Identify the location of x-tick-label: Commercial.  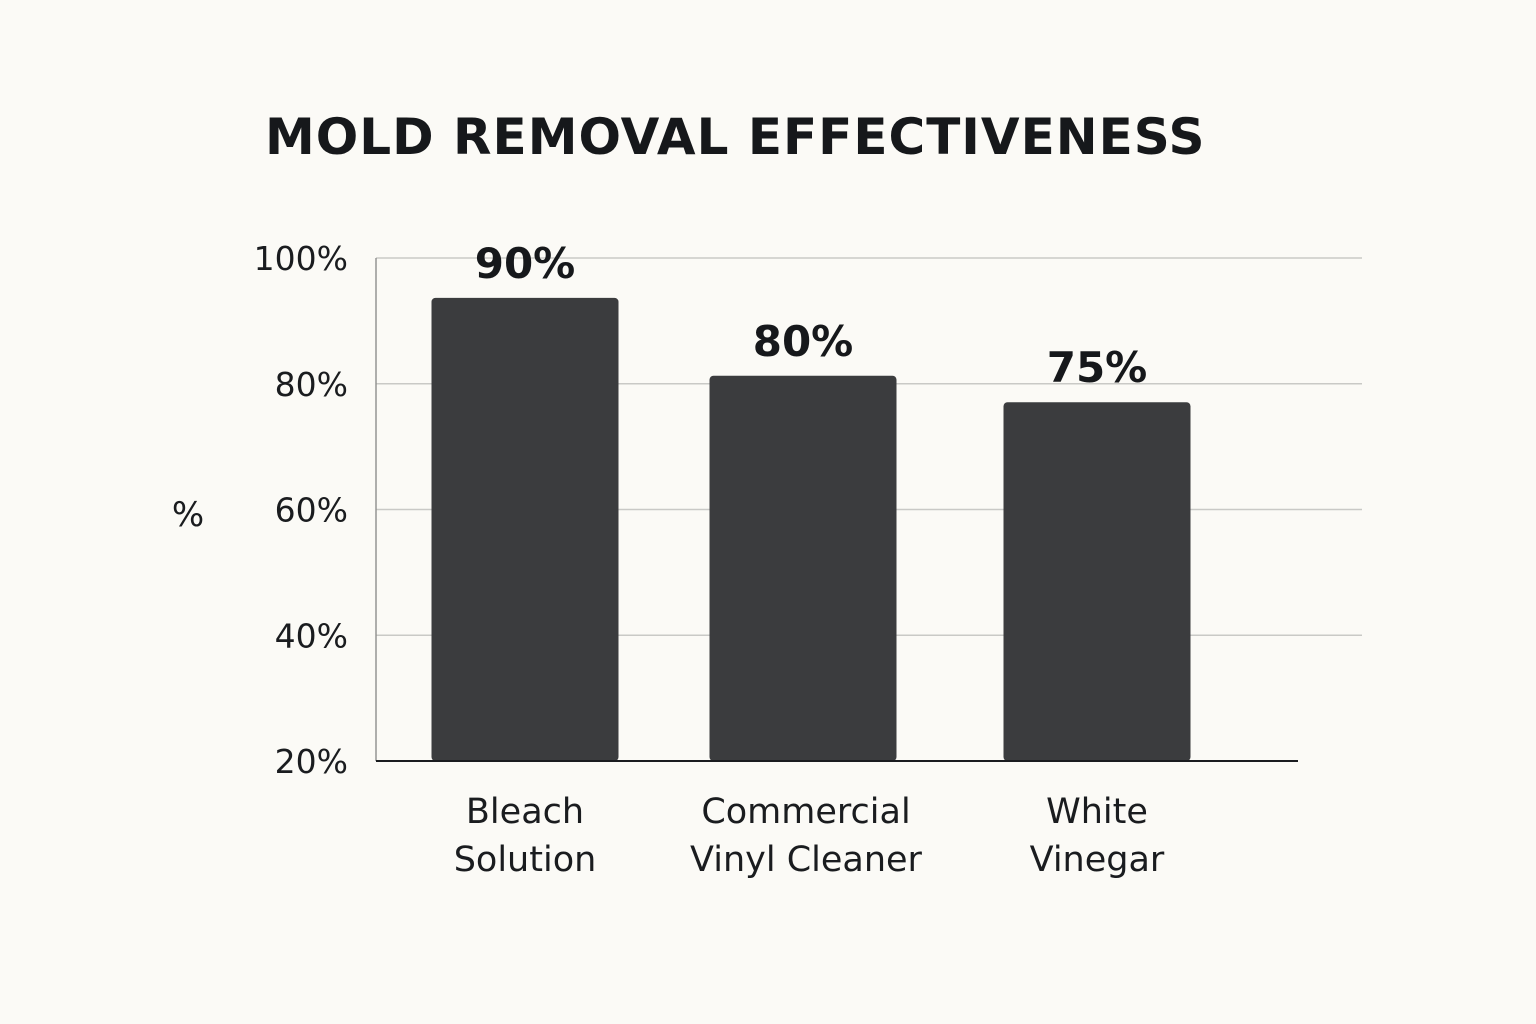
(805, 812).